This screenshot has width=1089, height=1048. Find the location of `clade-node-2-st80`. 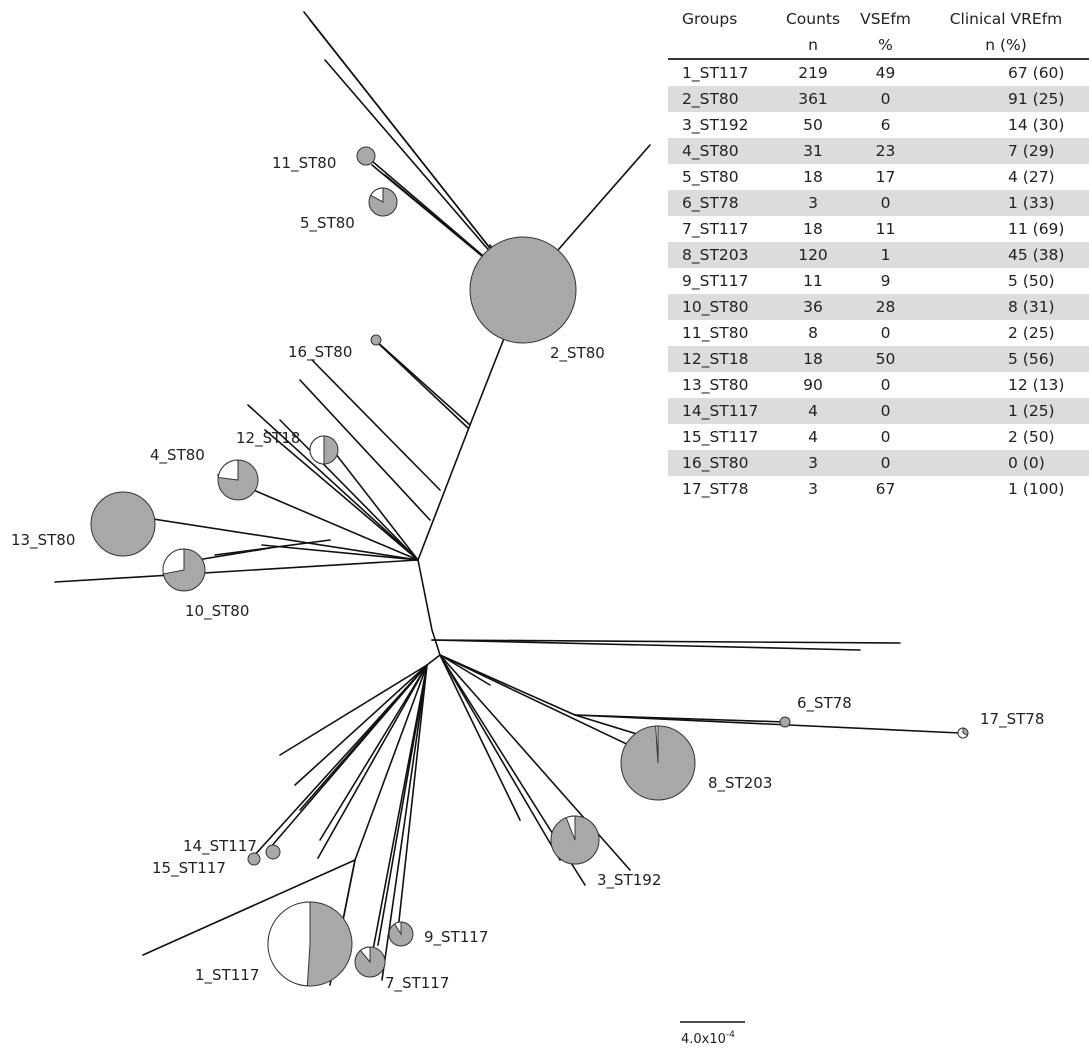

clade-node-2-st80 is located at coordinates (523, 290).